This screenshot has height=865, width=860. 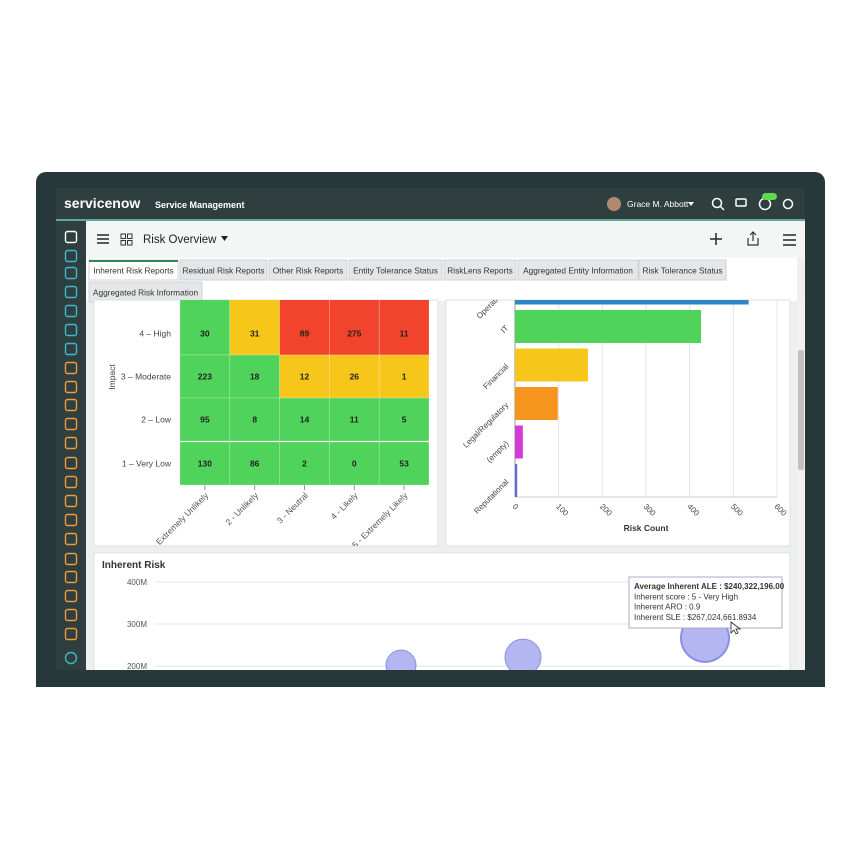 I want to click on cell-value: 130, so click(x=205, y=464).